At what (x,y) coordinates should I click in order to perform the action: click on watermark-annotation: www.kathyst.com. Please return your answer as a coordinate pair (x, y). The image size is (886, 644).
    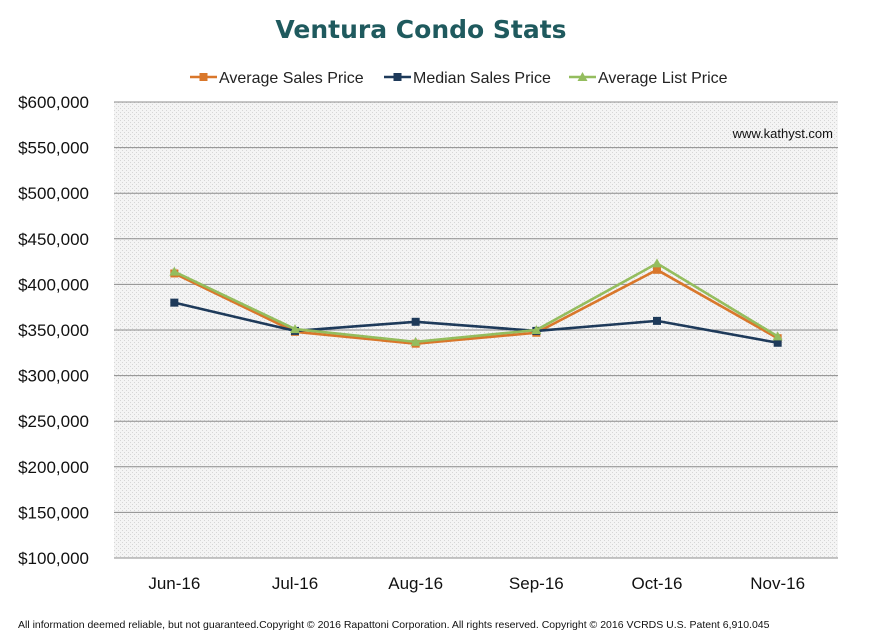
    Looking at the image, I should click on (782, 133).